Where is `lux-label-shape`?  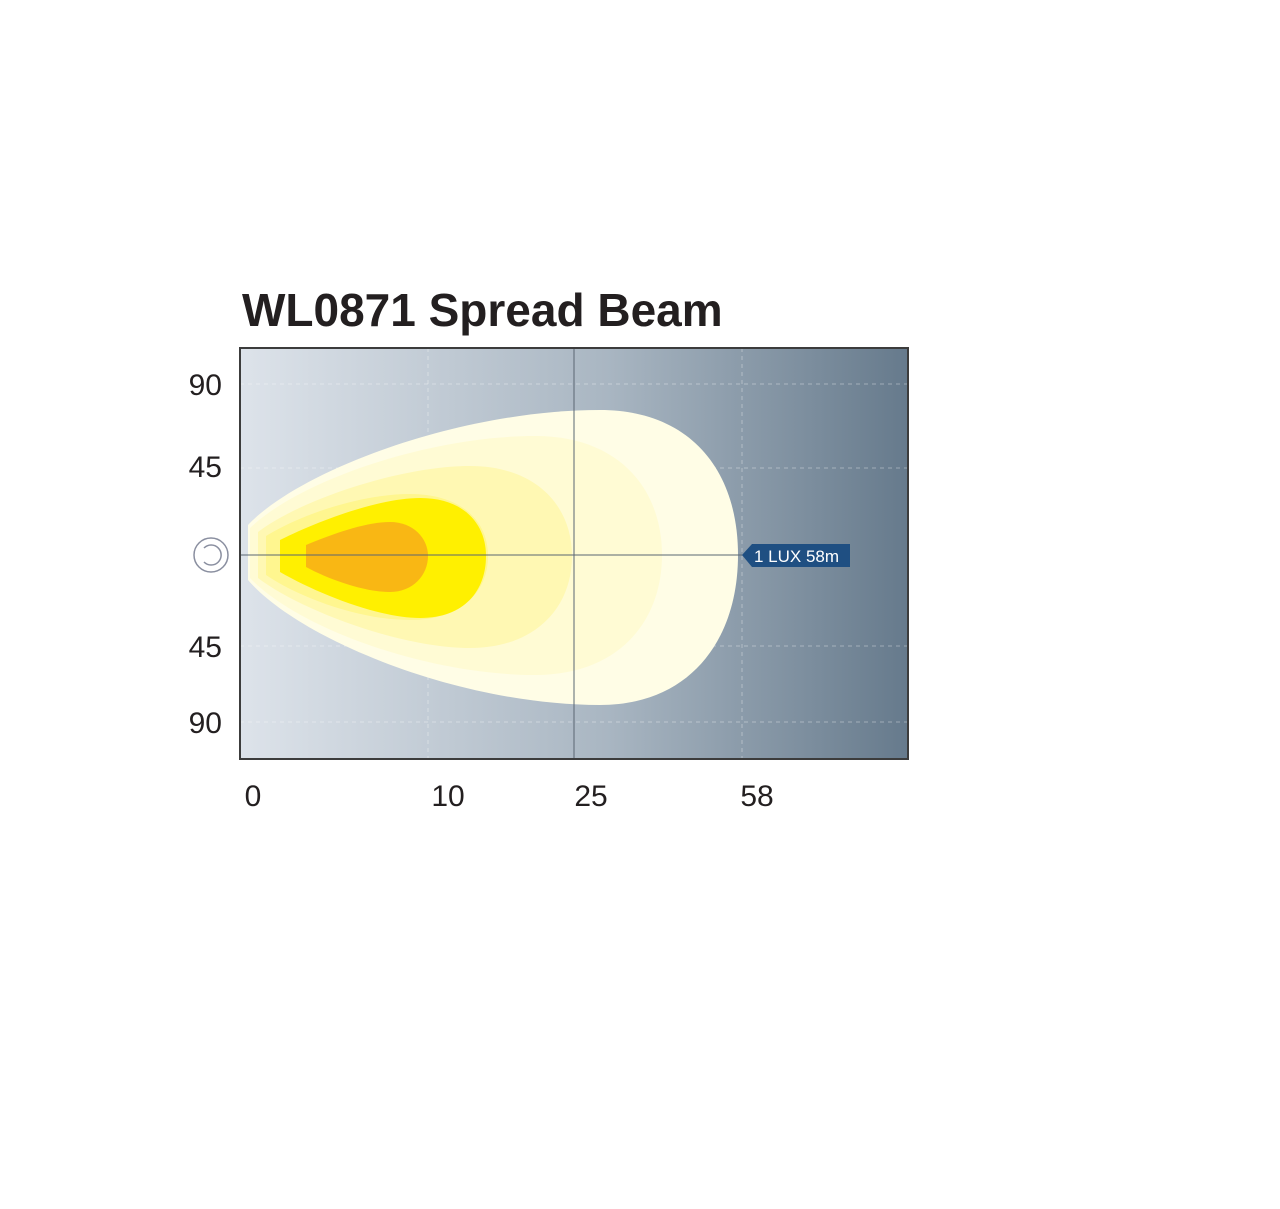 lux-label-shape is located at coordinates (796, 555).